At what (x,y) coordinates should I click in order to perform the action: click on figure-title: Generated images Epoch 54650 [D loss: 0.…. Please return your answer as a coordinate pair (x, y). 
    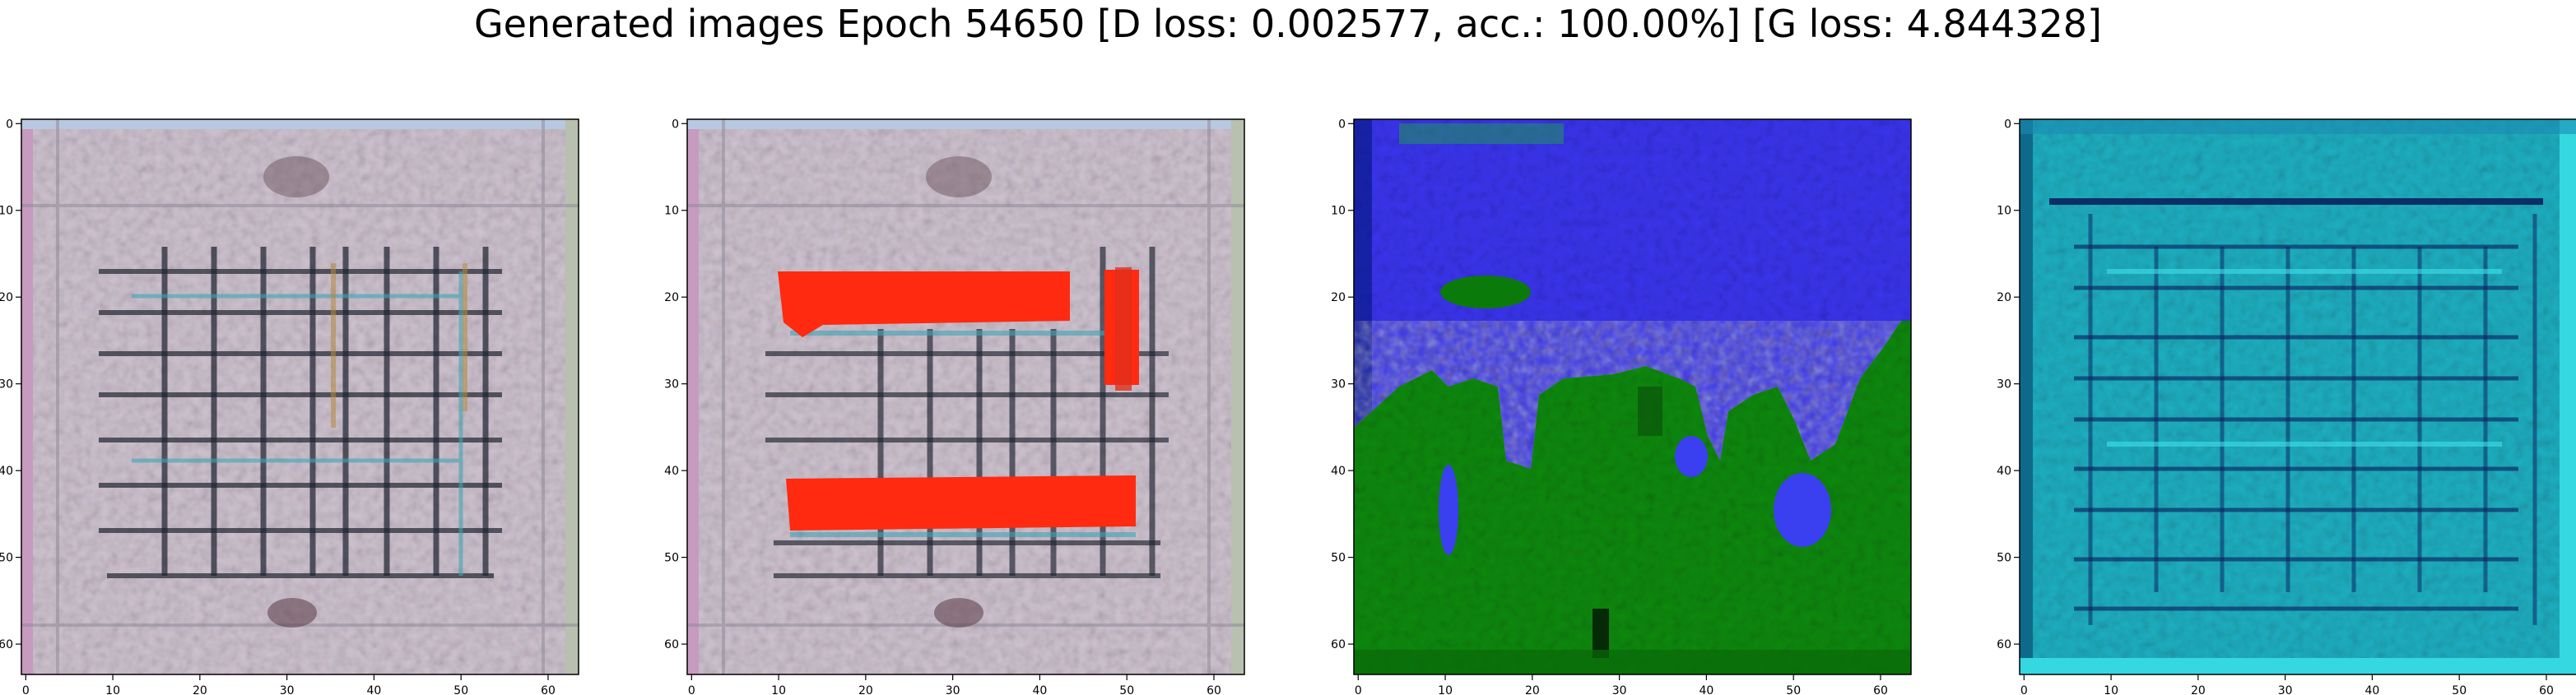
    Looking at the image, I should click on (1288, 24).